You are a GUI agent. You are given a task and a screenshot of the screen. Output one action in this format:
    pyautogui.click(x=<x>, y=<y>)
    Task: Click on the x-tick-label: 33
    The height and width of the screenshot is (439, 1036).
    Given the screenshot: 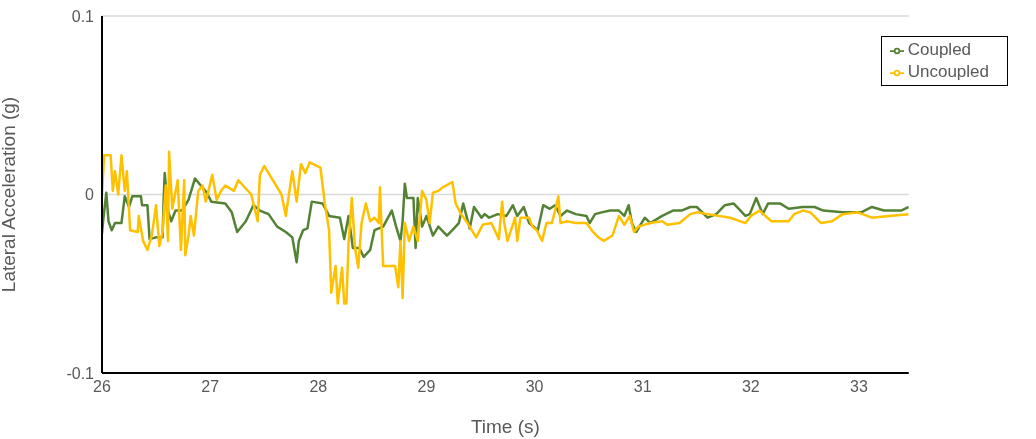 What is the action you would take?
    pyautogui.click(x=859, y=387)
    